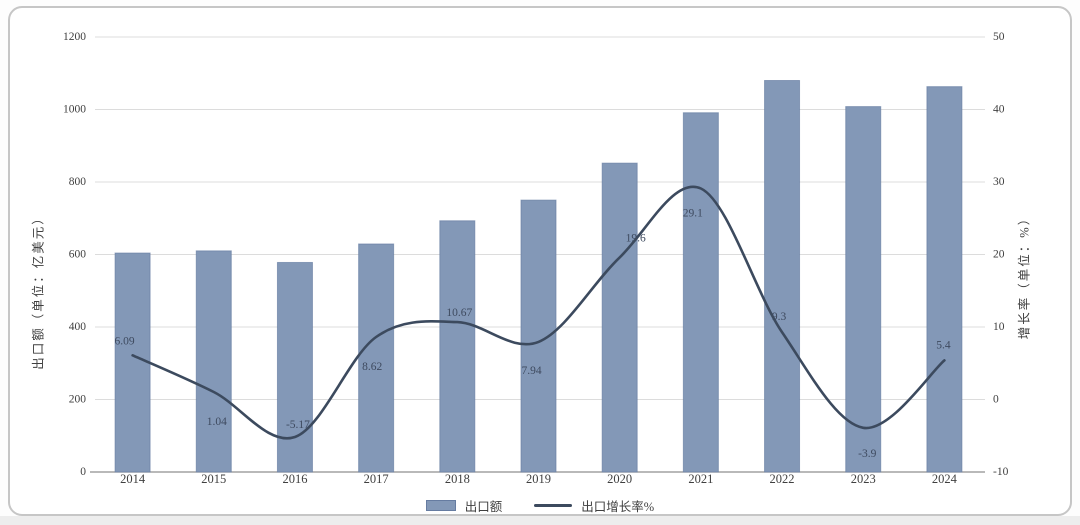  What do you see at coordinates (78, 182) in the screenshot?
I see `left-axis-tick: 800` at bounding box center [78, 182].